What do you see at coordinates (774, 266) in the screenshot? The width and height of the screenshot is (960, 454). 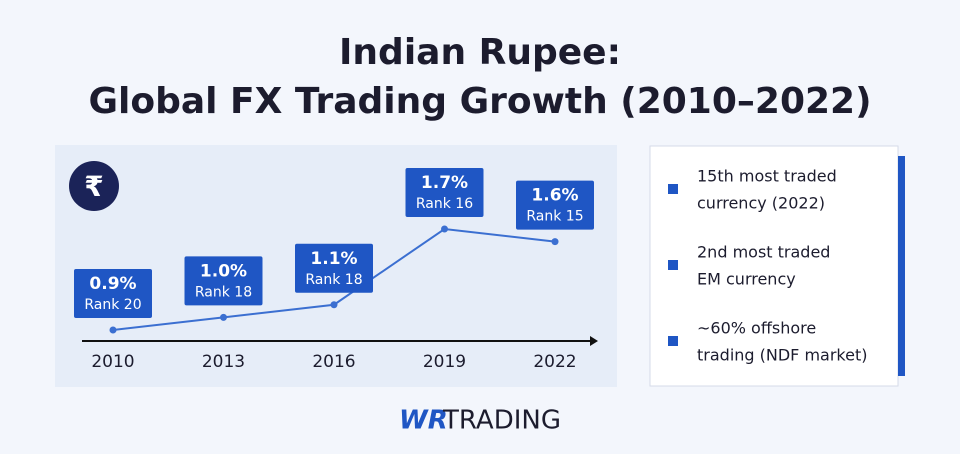 I see `highlights-panel` at bounding box center [774, 266].